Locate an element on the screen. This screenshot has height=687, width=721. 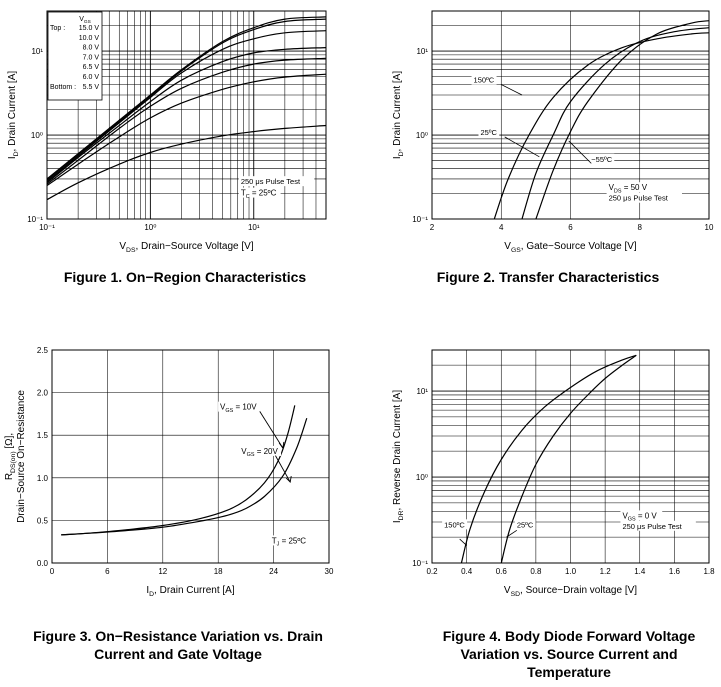
fig4-xlabel: VSD, Source−Drain voltage [V] is located at coordinates (570, 591).